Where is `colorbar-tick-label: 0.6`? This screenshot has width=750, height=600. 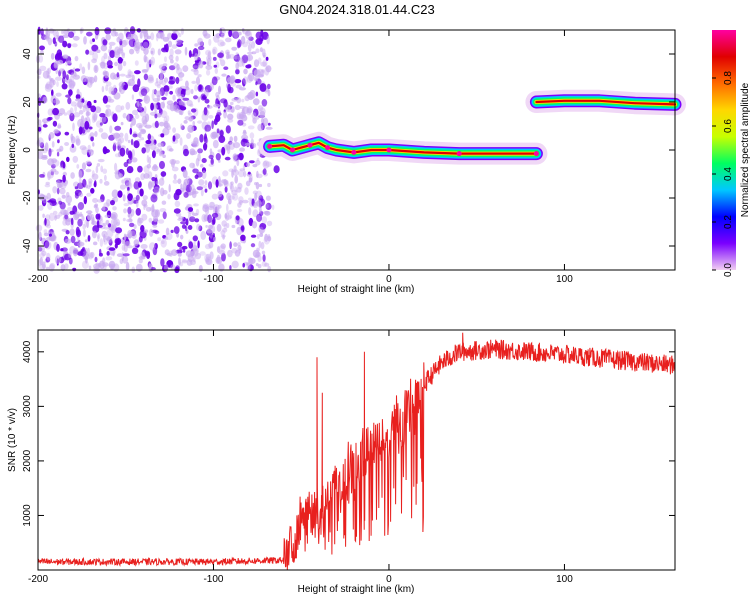
colorbar-tick-label: 0.6 is located at coordinates (728, 126).